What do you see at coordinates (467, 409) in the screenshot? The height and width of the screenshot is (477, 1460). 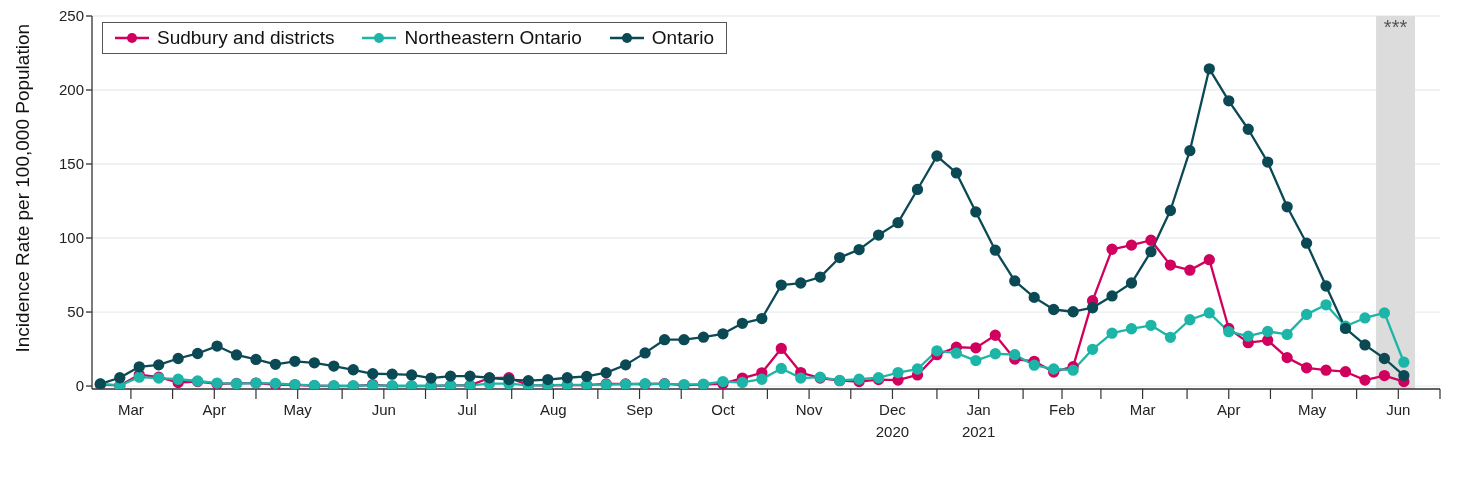 I see `x-tick-label: Jul` at bounding box center [467, 409].